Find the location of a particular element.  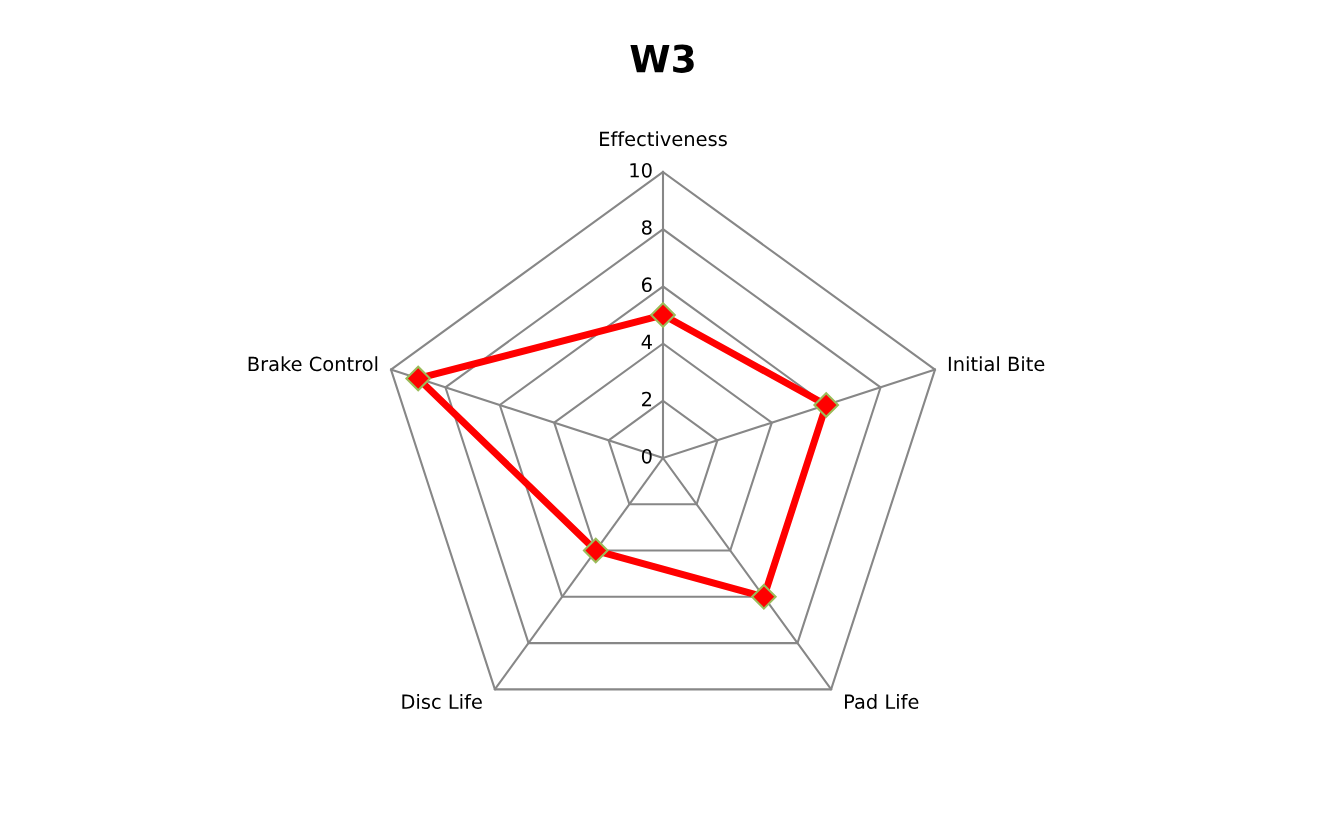

y-tick-label: 2 is located at coordinates (647, 399).